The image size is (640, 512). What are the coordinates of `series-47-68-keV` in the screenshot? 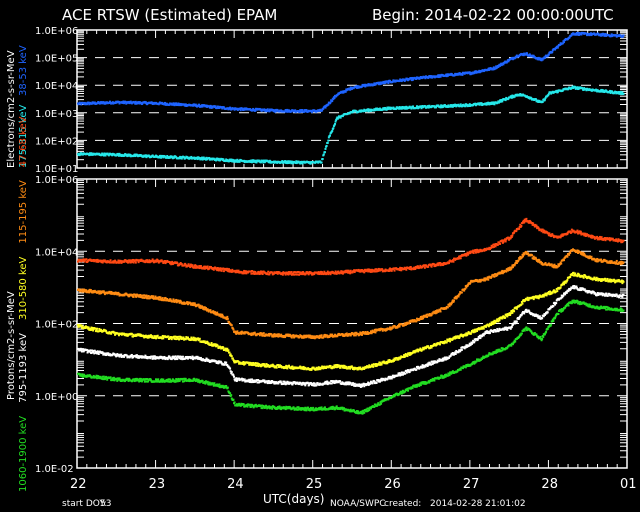 It's located at (351, 246).